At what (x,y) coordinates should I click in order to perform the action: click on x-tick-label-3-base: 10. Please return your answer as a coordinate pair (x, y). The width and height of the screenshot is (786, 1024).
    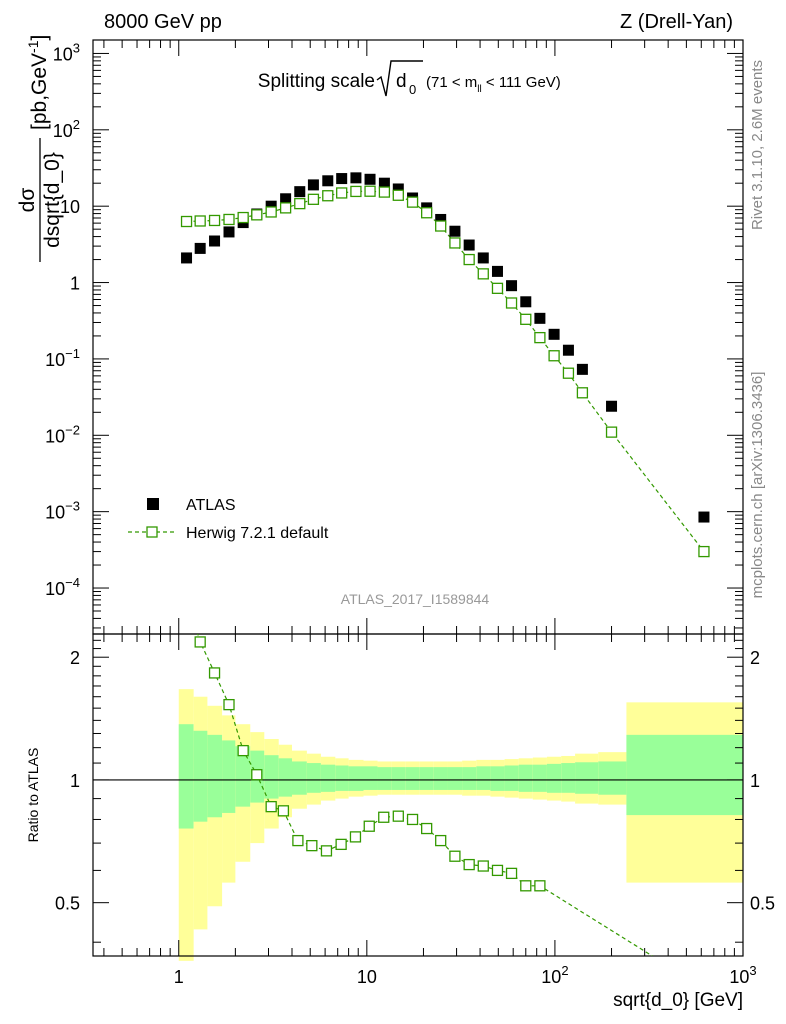
    Looking at the image, I should click on (739, 977).